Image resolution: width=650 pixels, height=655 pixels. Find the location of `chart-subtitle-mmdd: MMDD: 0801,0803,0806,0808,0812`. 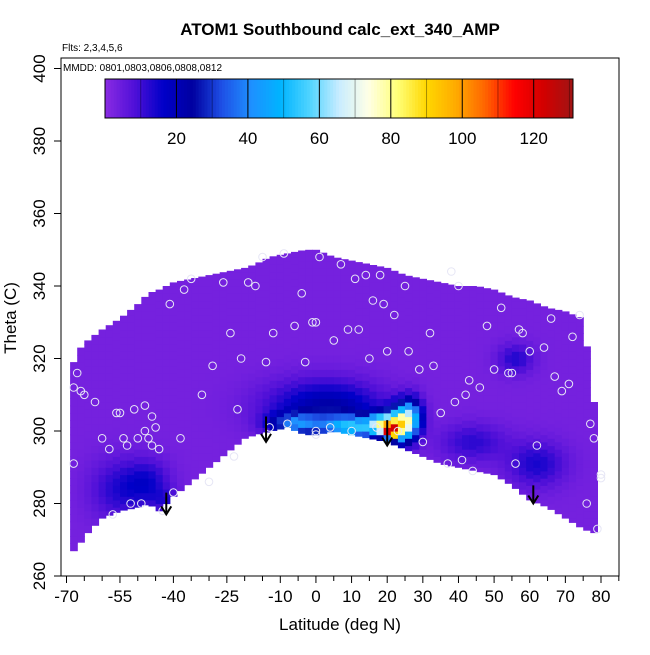

chart-subtitle-mmdd: MMDD: 0801,0803,0806,0808,0812 is located at coordinates (142, 68).